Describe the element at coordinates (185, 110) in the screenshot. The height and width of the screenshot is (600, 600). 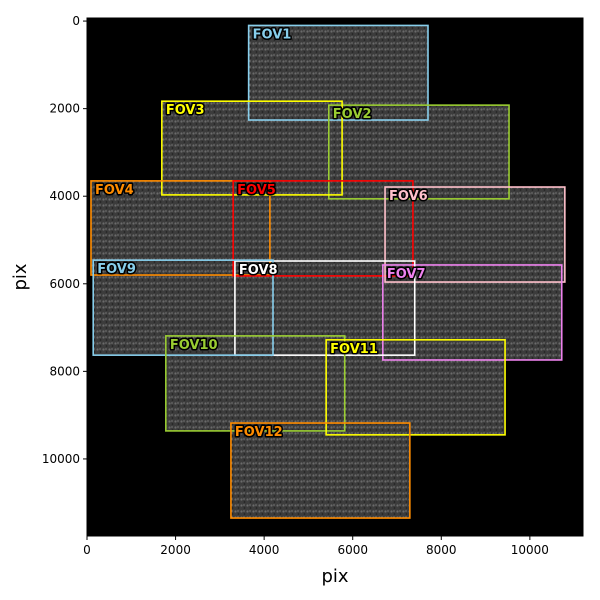
I see `fov-label: FOV3` at that location.